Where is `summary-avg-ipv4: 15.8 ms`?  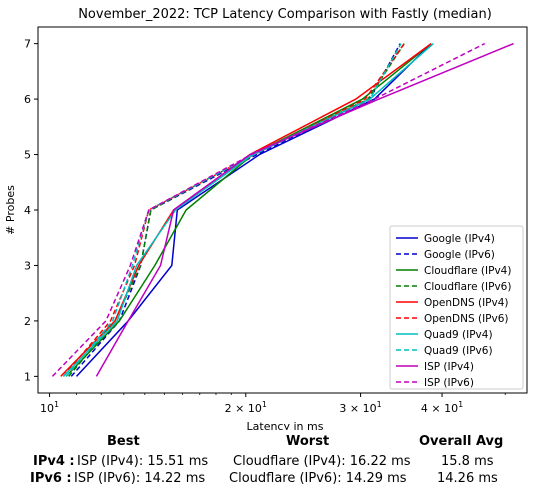 summary-avg-ipv4: 15.8 ms is located at coordinates (467, 461).